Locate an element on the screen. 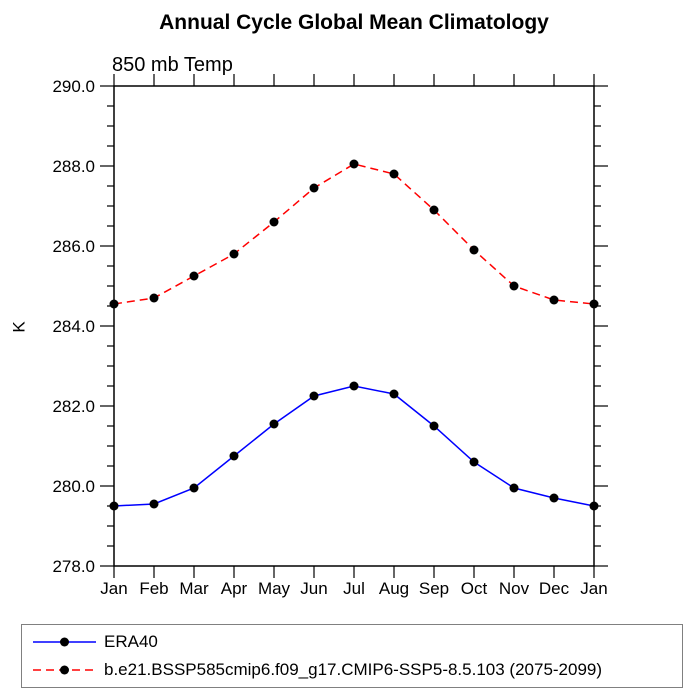 The height and width of the screenshot is (700, 700). y-tick-label: 290.0 is located at coordinates (73, 86).